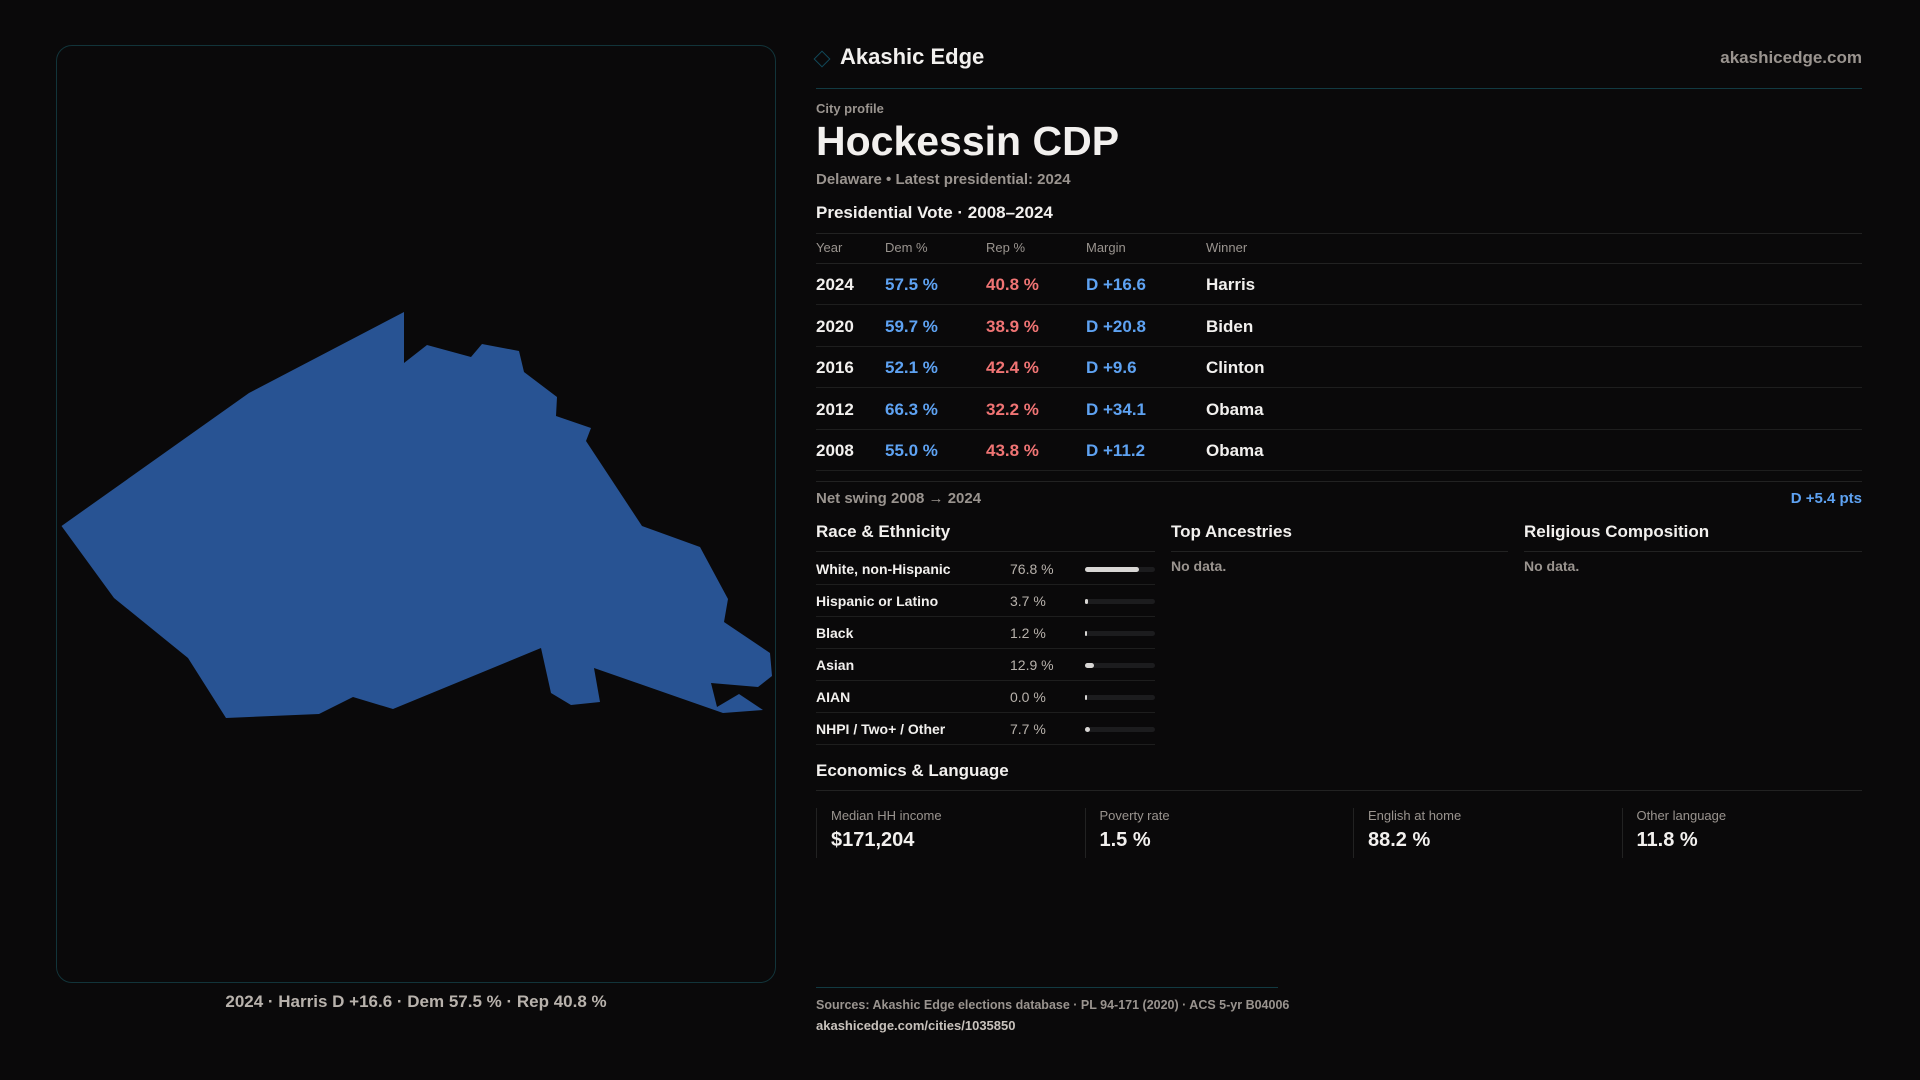 The image size is (1920, 1080). Describe the element at coordinates (1125, 840) in the screenshot. I see `stat-value: 1.5 %` at that location.